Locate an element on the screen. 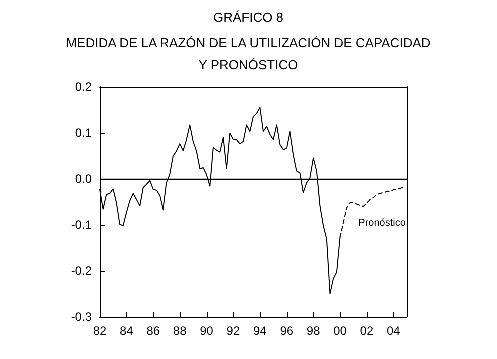 This screenshot has height=359, width=497. x-tick-label: 90 is located at coordinates (207, 331).